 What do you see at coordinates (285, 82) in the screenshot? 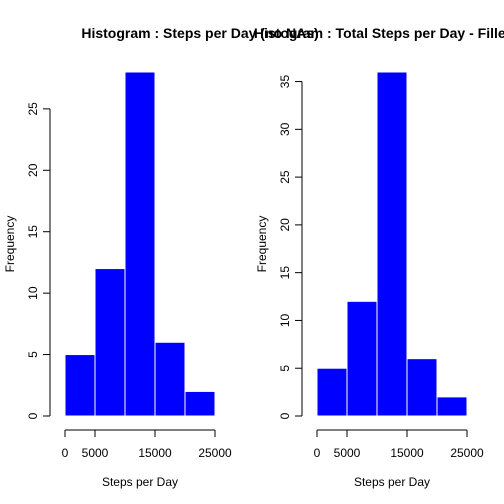
I see `y-tick-label: 35` at bounding box center [285, 82].